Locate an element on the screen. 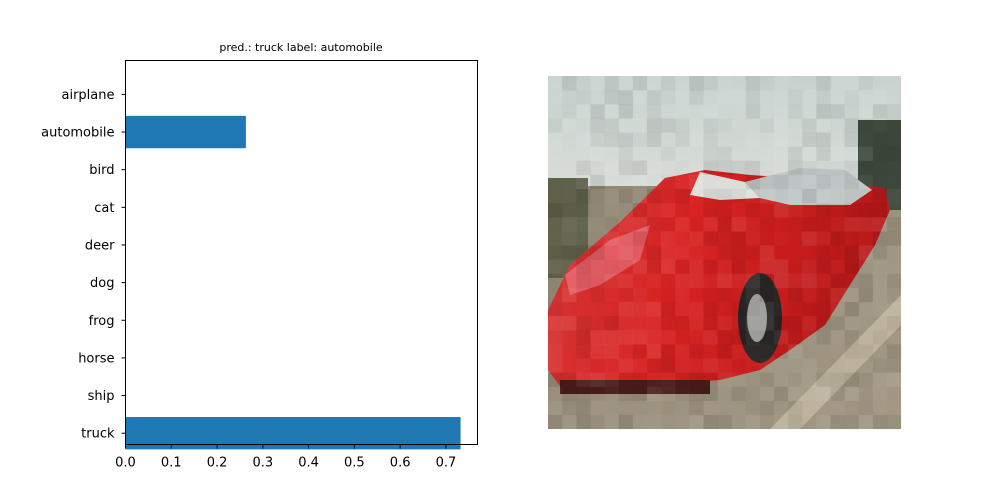 The image size is (1000, 500). y-tick-label: deer is located at coordinates (100, 245).